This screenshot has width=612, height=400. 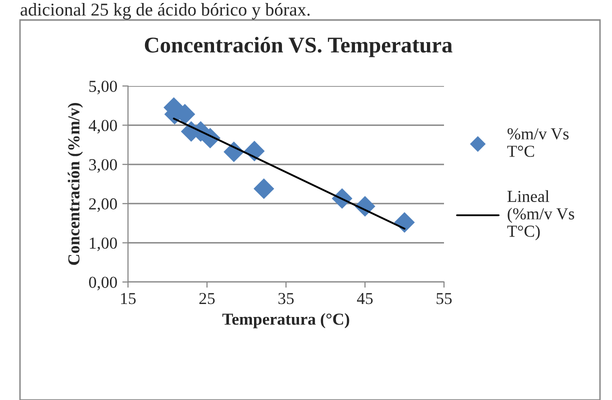 I want to click on y-tick-label: 3,00, so click(x=103, y=166).